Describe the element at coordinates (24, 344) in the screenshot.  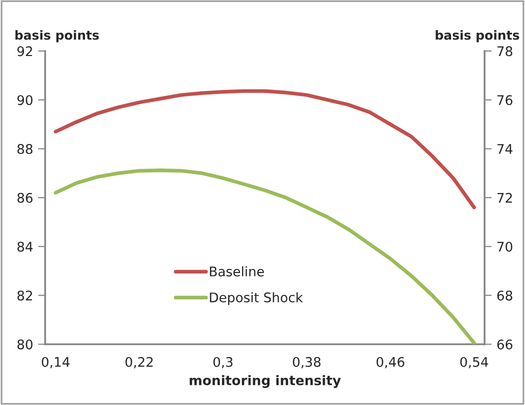
I see `y-tick-label: 80` at that location.